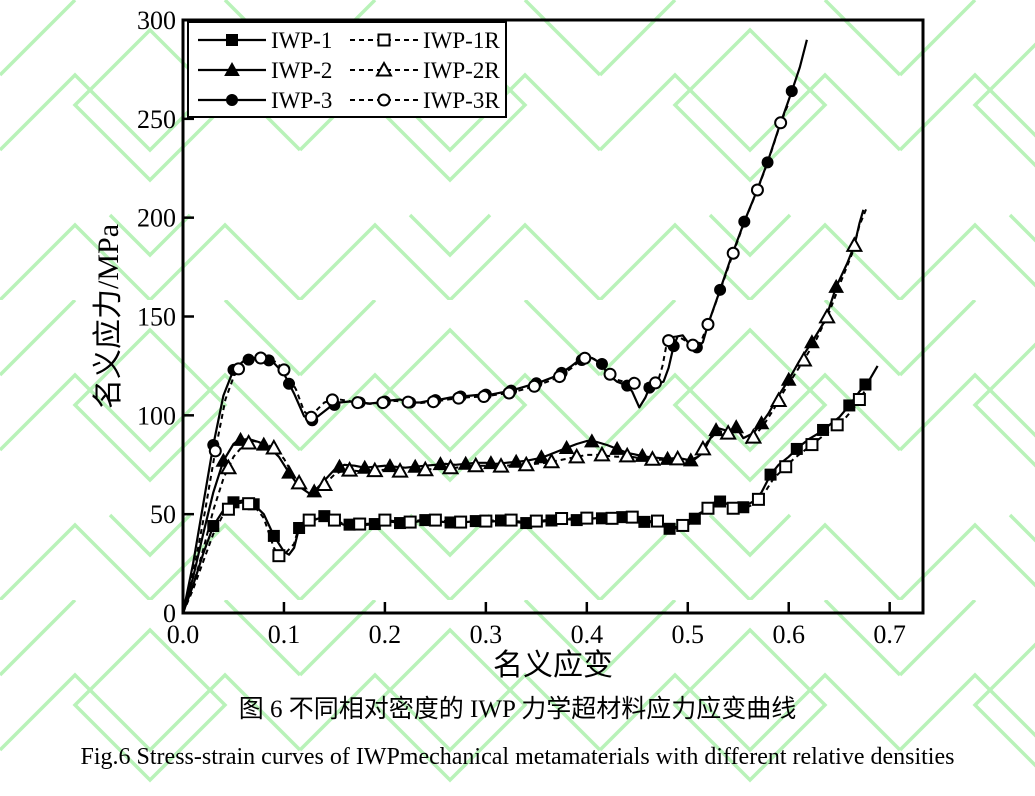  I want to click on y-tick-label: 250, so click(156, 119).